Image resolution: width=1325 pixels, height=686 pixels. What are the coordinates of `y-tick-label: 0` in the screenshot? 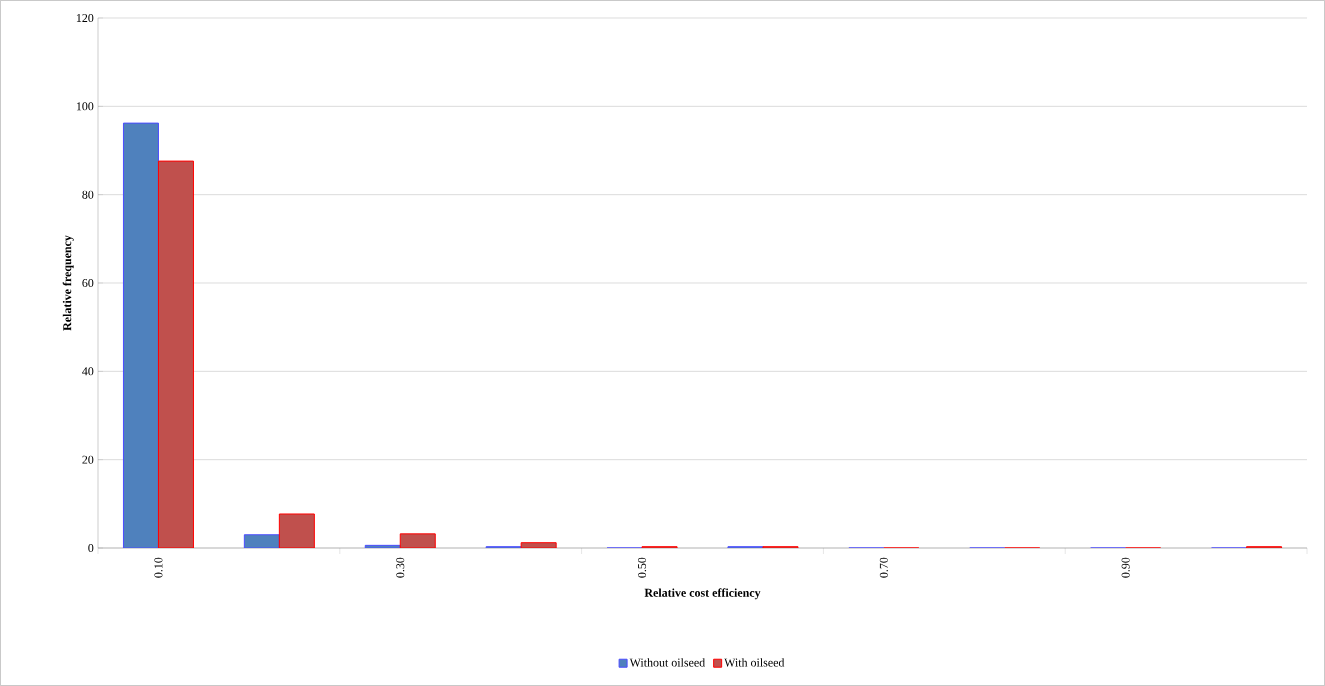 It's located at (91, 548).